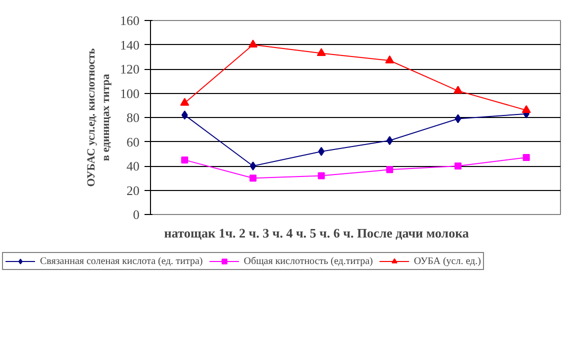 This screenshot has height=340, width=576. I want to click on x-axis-title: натощак 1ч. 2 ч. 3 ч. 4 ч. 5 ч. 6 ч. После дачи молока, so click(317, 233).